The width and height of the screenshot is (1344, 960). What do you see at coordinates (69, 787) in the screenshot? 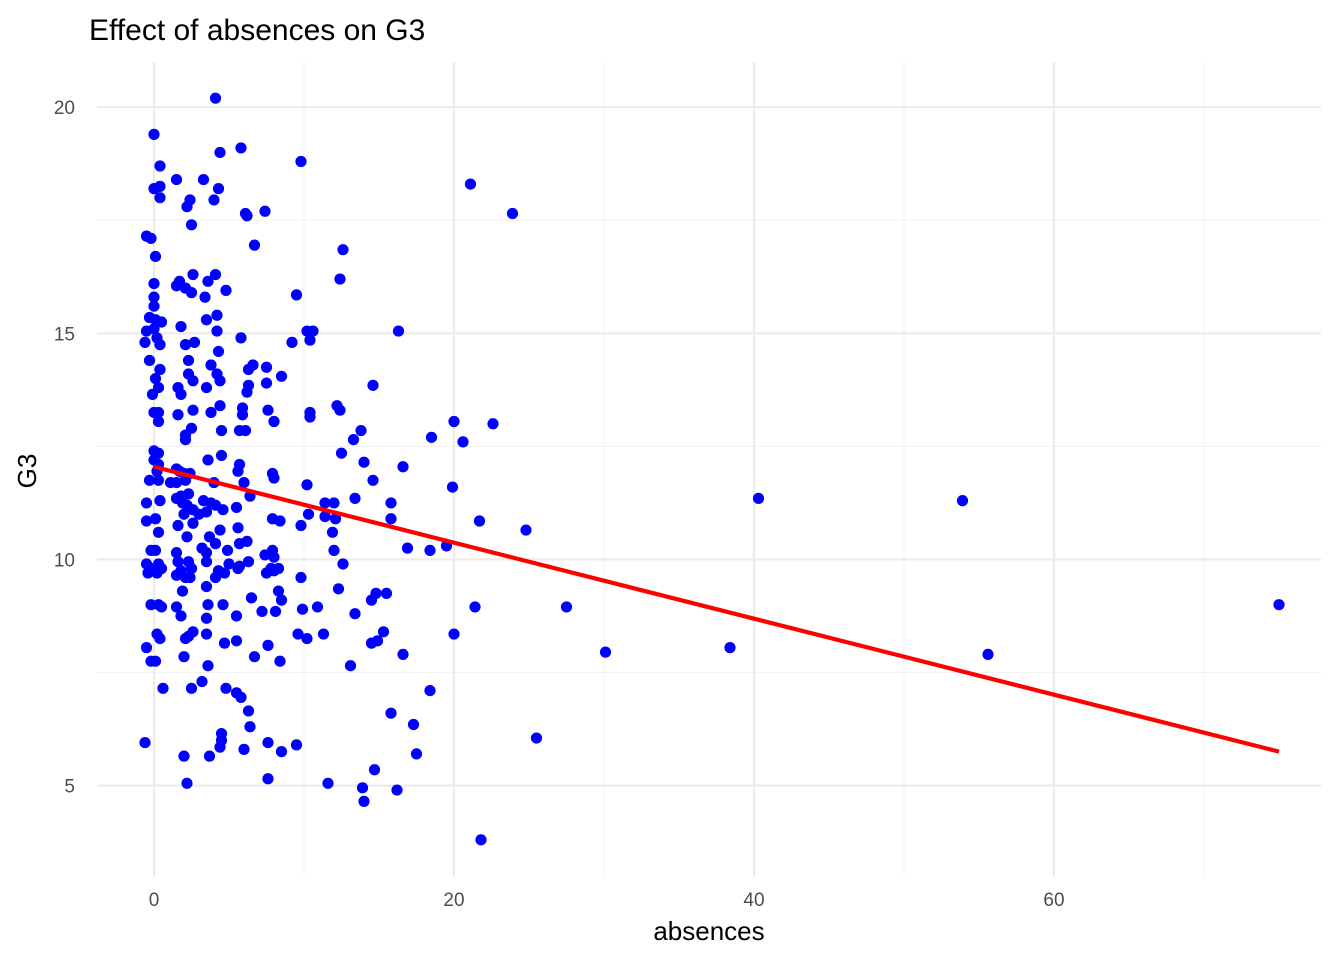
I see `y-tick-label: 5` at bounding box center [69, 787].